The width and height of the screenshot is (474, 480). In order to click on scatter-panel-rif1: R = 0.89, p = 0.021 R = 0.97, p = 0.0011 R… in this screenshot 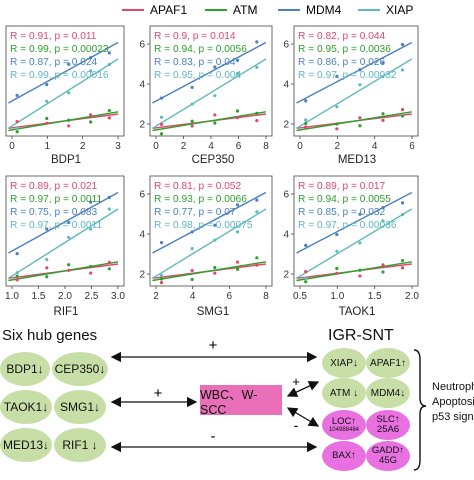, I will do `click(65, 238)`.